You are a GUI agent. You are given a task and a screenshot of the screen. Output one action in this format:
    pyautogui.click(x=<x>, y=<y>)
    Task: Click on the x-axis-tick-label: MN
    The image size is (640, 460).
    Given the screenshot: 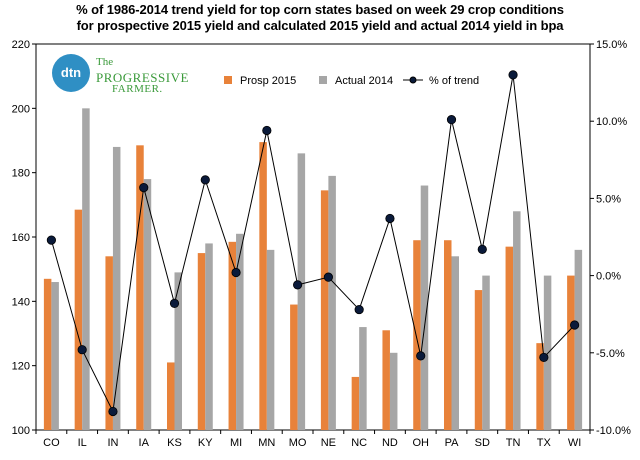 What is the action you would take?
    pyautogui.click(x=266, y=443)
    